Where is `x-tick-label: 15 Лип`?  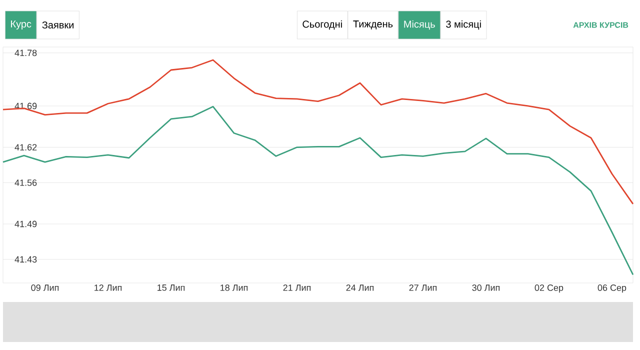
x-tick-label: 15 Лип is located at coordinates (171, 287).